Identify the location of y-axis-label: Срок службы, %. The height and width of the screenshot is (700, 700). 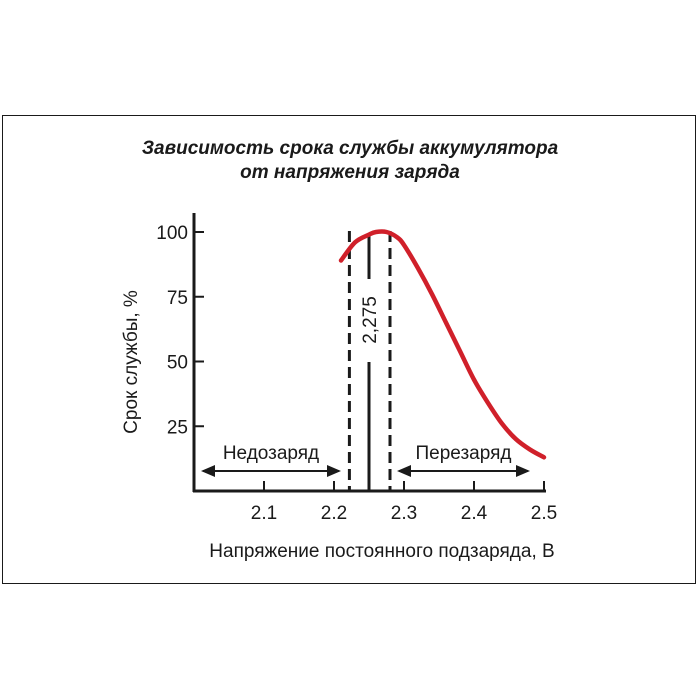
(131, 362).